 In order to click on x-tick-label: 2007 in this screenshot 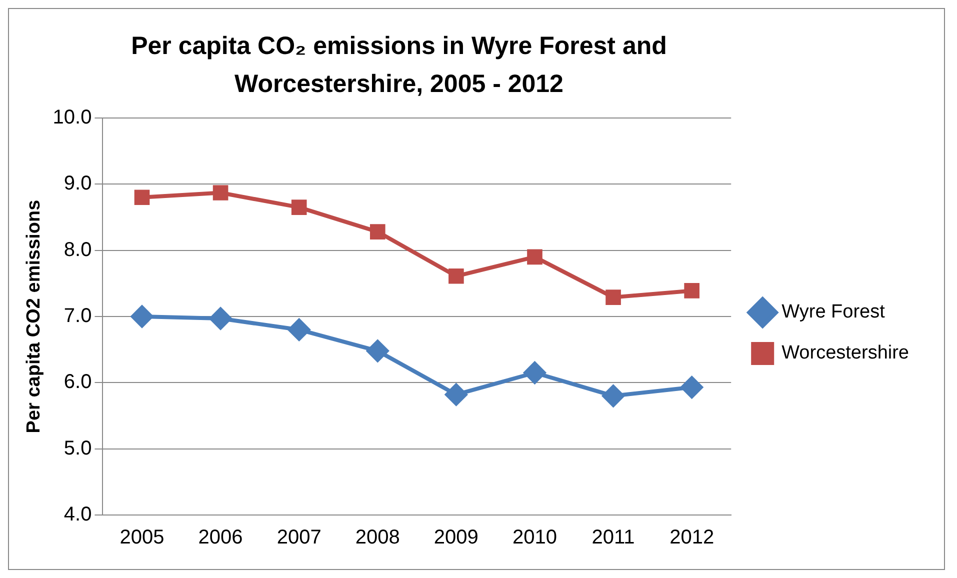, I will do `click(299, 537)`.